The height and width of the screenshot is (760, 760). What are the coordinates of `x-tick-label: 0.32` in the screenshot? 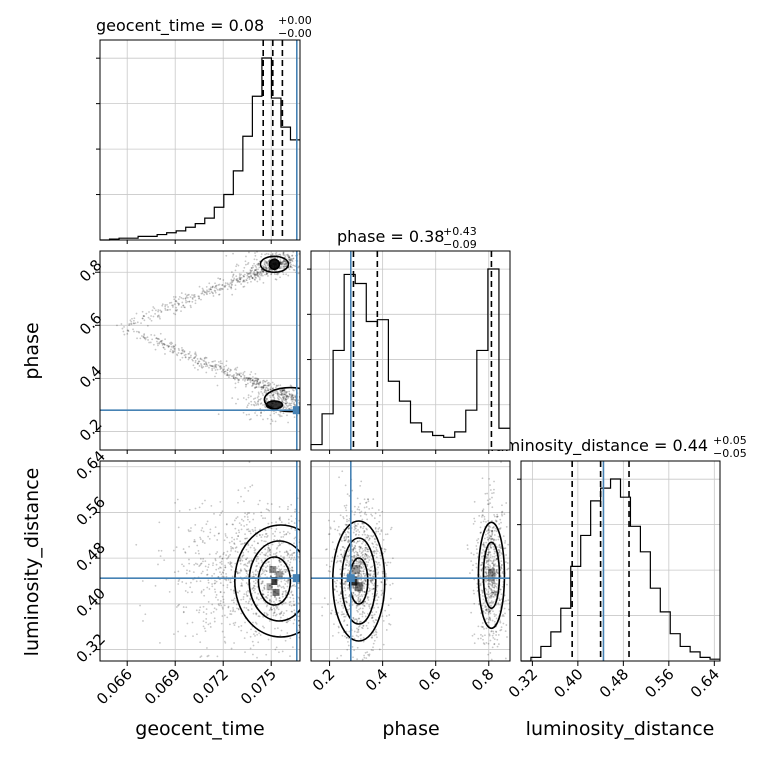 It's located at (523, 683).